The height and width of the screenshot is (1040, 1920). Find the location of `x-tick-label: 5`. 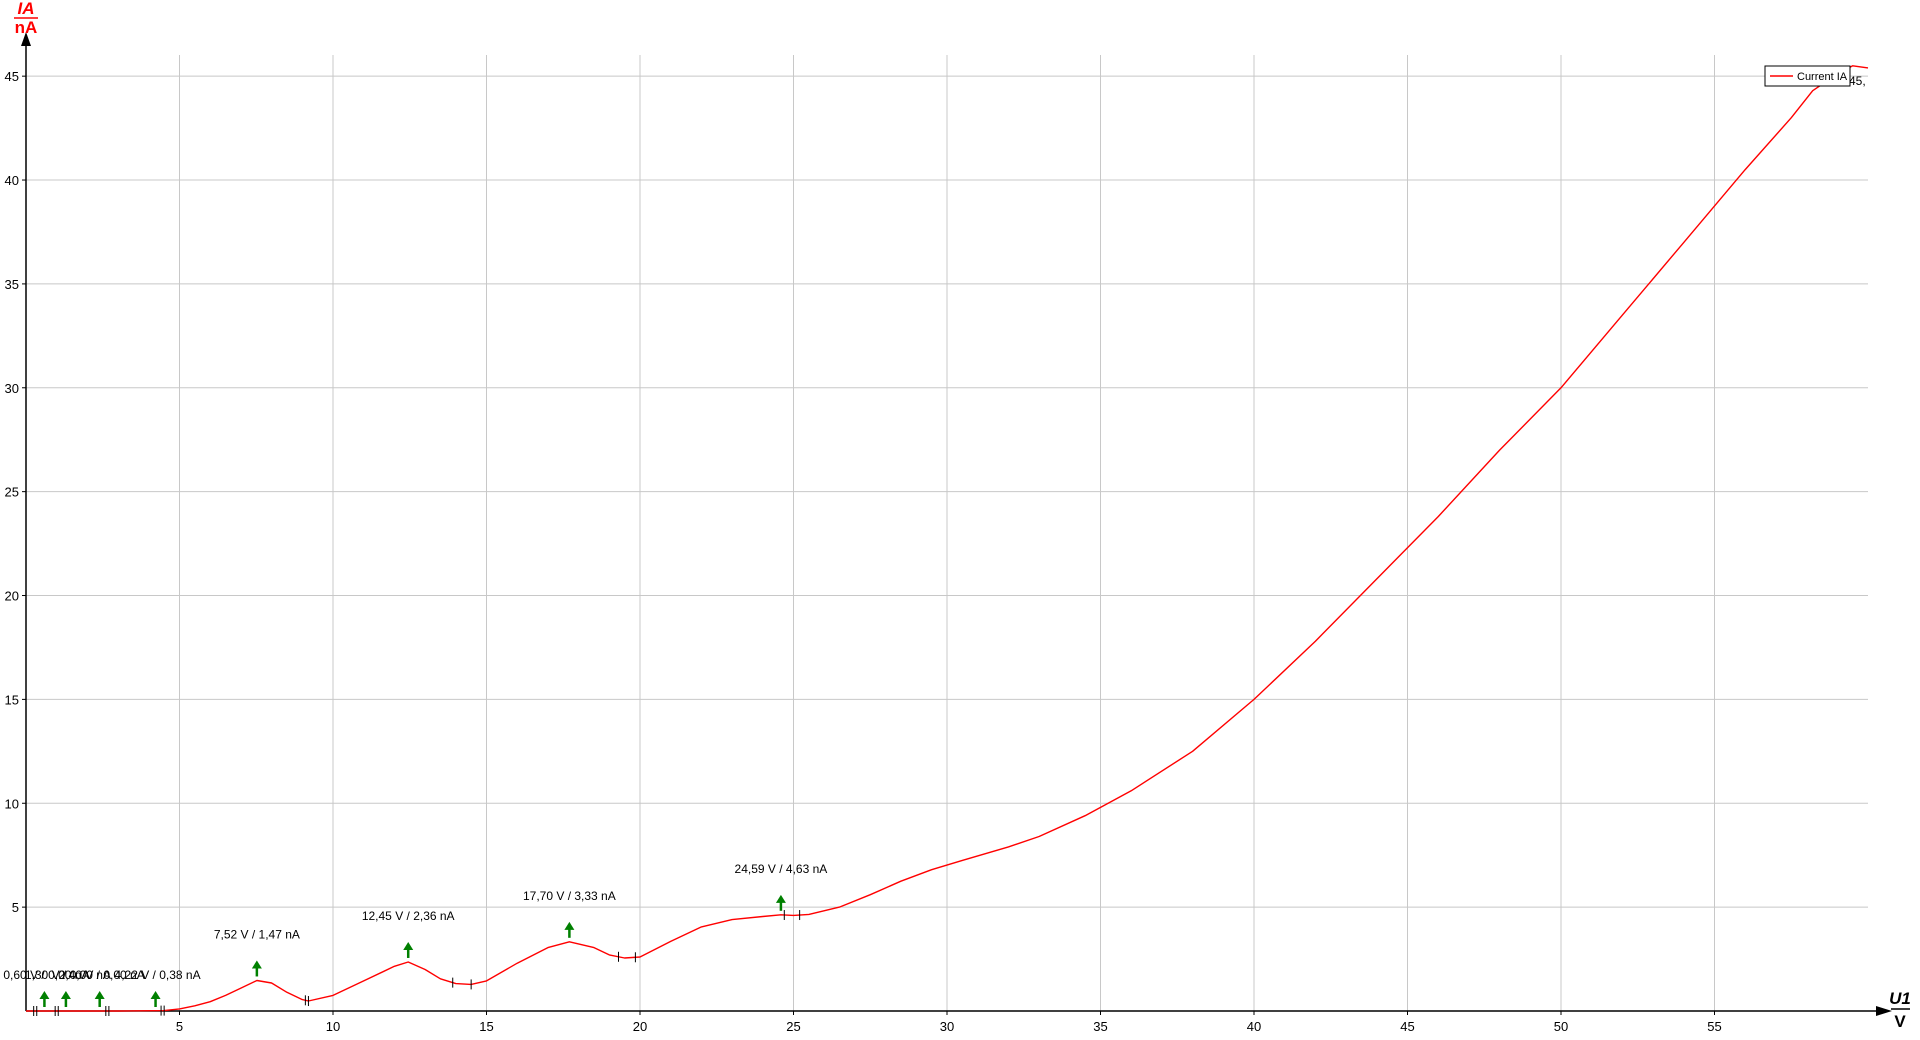

x-tick-label: 5 is located at coordinates (179, 1026).